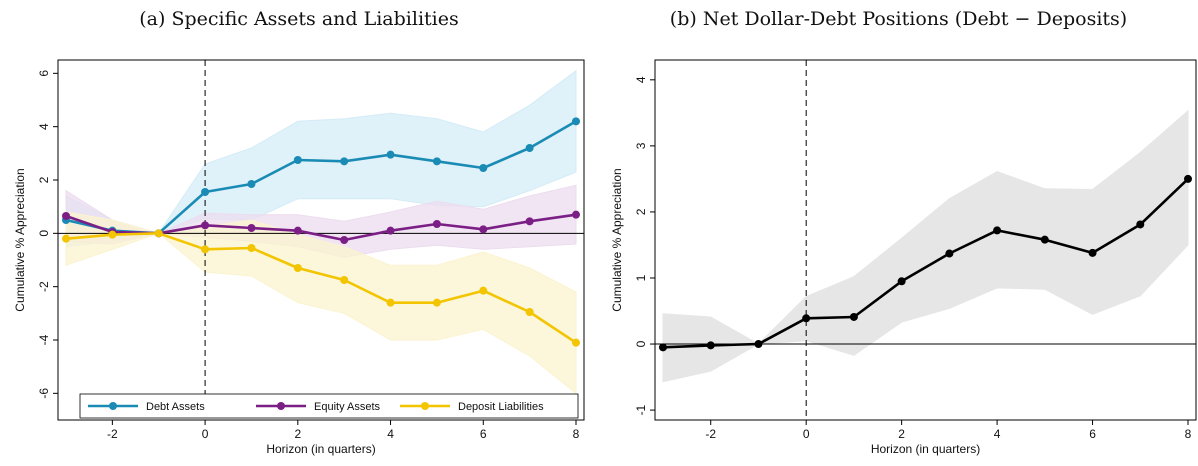 This screenshot has width=1198, height=466. I want to click on legend-label-0: Debt Assets, so click(175, 407).